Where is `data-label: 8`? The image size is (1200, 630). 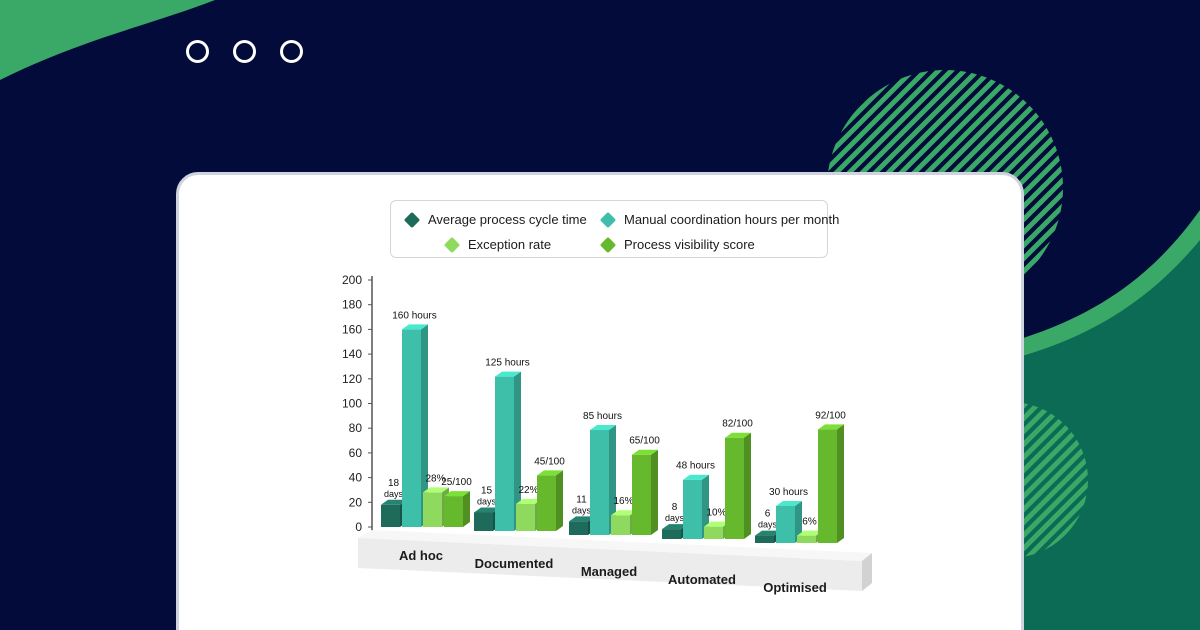 data-label: 8 is located at coordinates (675, 507).